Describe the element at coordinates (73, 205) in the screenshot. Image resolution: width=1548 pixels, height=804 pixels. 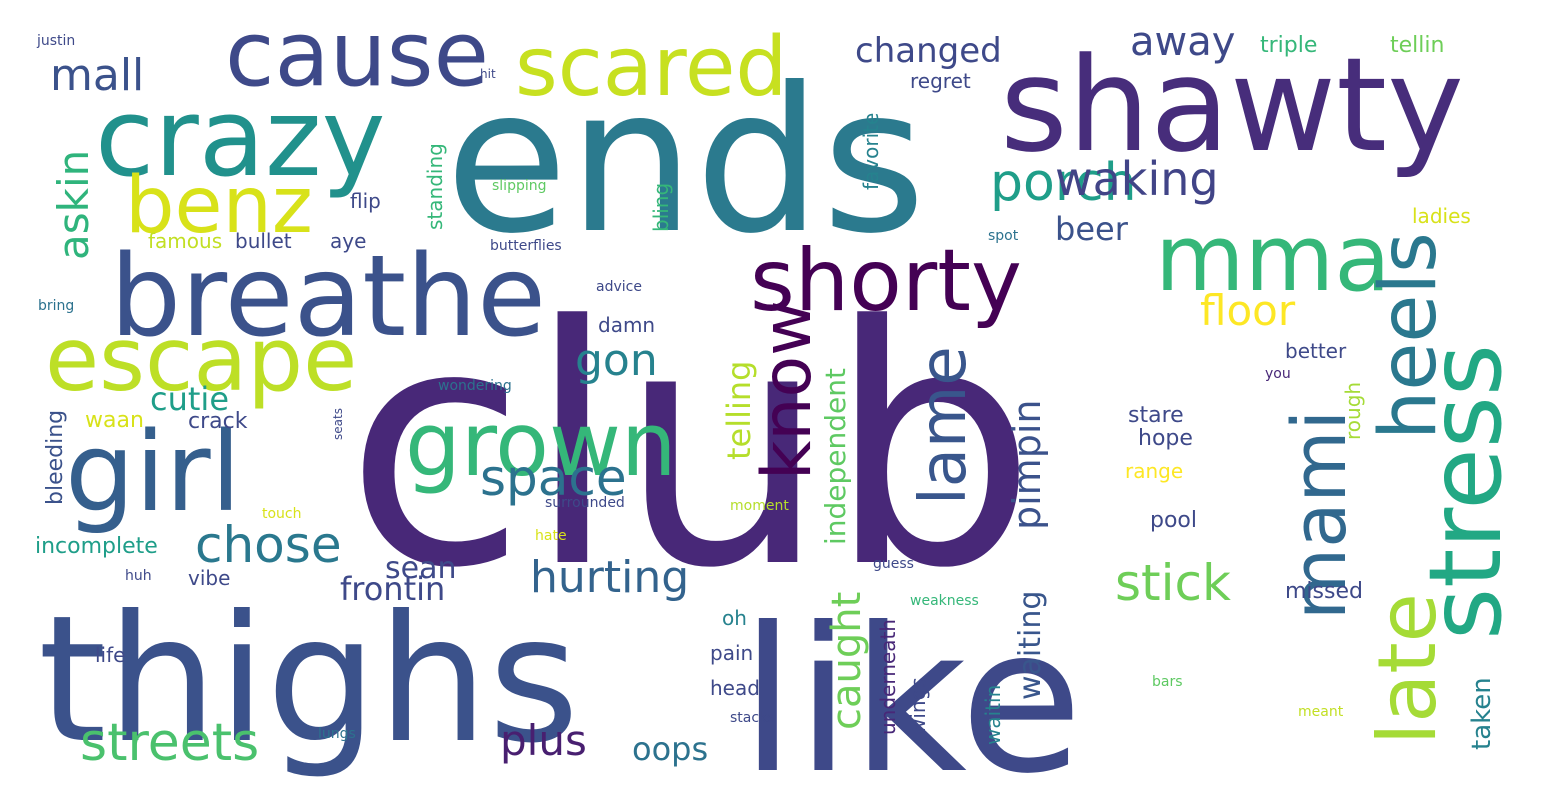
I see `word-askin: askin` at that location.